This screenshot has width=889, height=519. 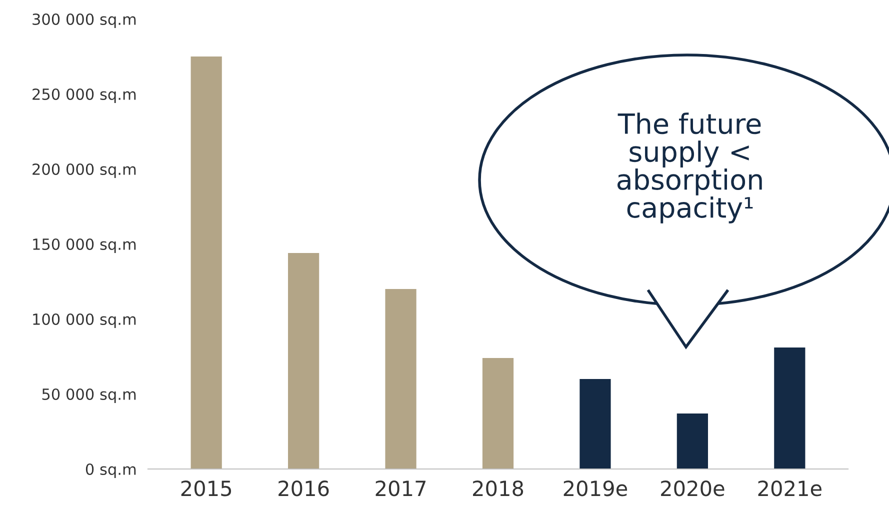 What do you see at coordinates (303, 488) in the screenshot?
I see `x-tick-label: 2016` at bounding box center [303, 488].